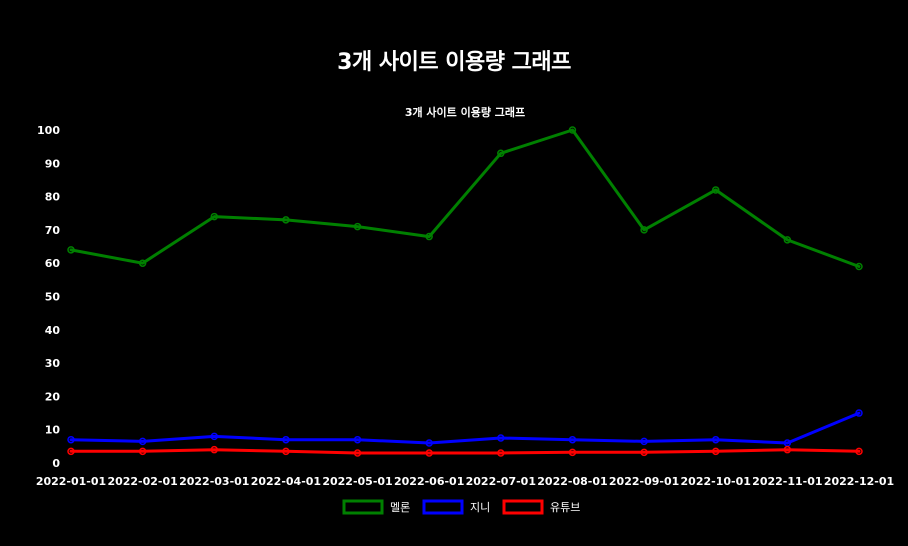  What do you see at coordinates (71, 481) in the screenshot?
I see `x-tick-label: 2022-01-01` at bounding box center [71, 481].